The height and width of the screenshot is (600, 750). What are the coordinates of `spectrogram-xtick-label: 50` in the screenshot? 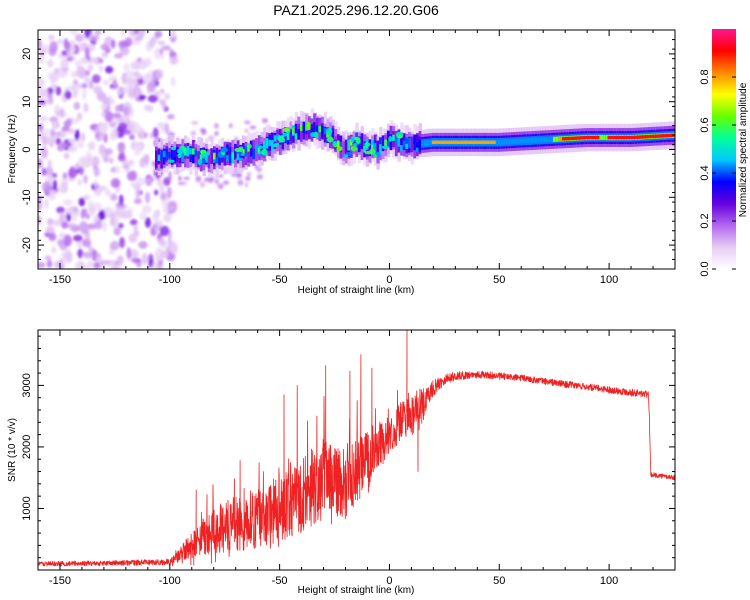 It's located at (499, 280).